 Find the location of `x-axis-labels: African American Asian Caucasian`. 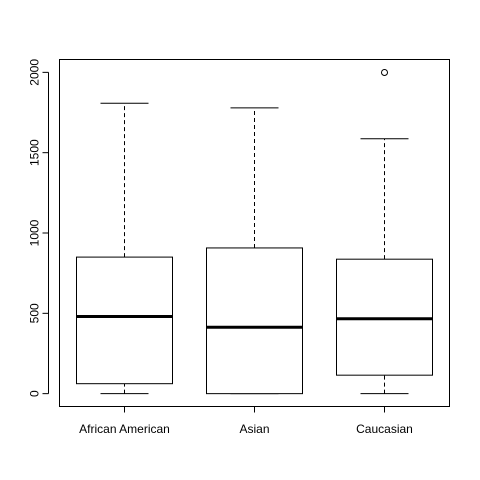

x-axis-labels: African American Asian Caucasian is located at coordinates (246, 421).